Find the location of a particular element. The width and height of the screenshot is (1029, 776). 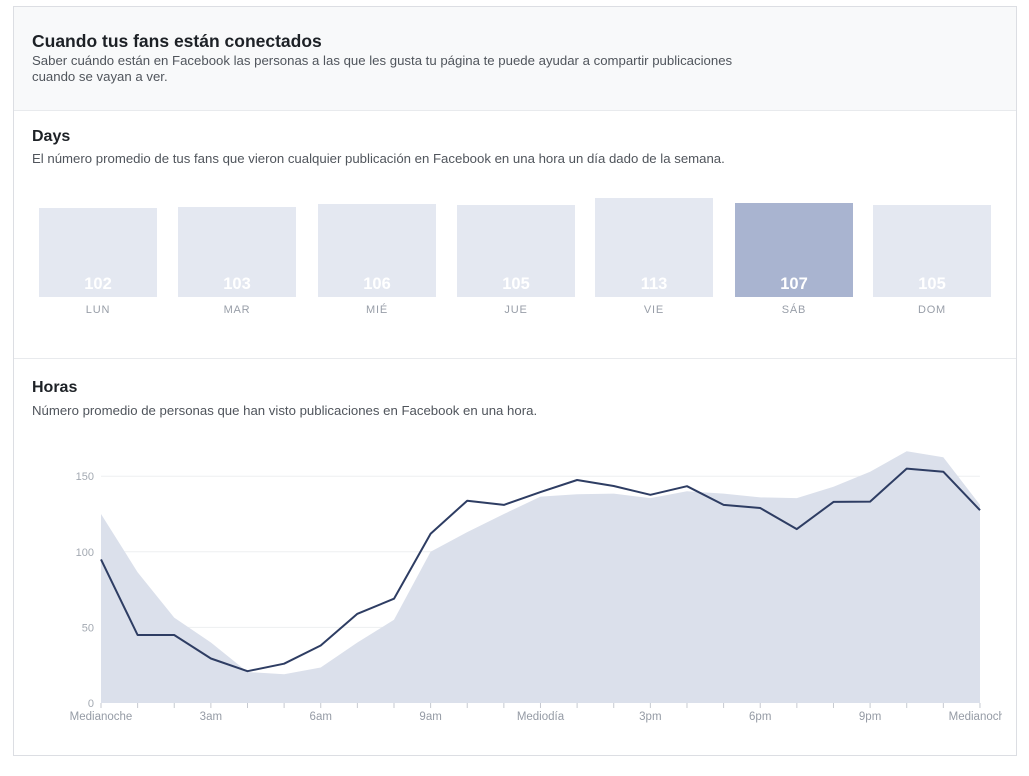

svg-text: 9am is located at coordinates (430, 717).